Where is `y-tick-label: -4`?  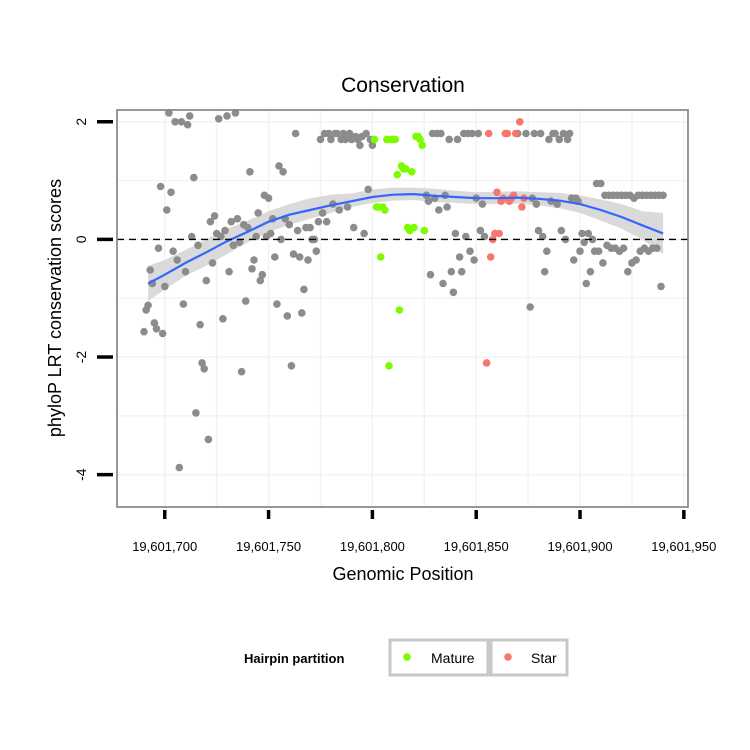 y-tick-label: -4 is located at coordinates (81, 474).